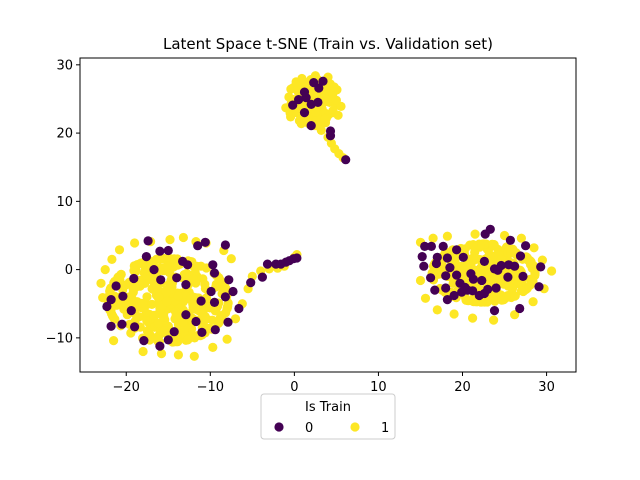  What do you see at coordinates (385, 428) in the screenshot?
I see `legend-label-1: 1` at bounding box center [385, 428].